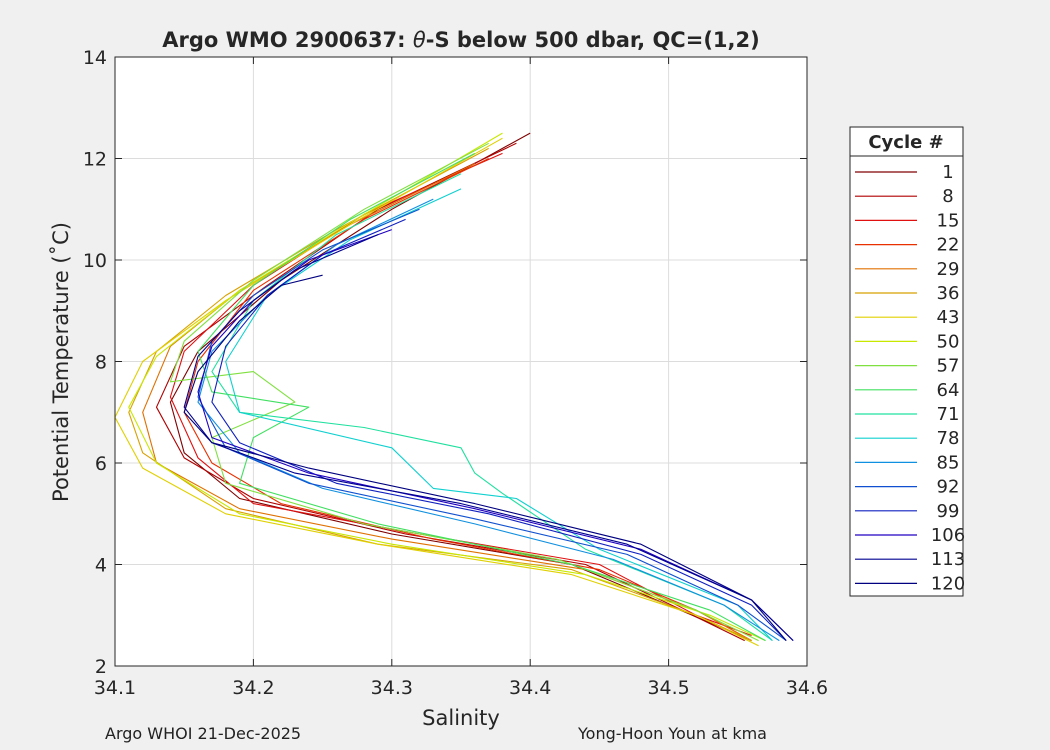 The height and width of the screenshot is (750, 1050). What do you see at coordinates (948, 462) in the screenshot?
I see `legend-label: 85` at bounding box center [948, 462].